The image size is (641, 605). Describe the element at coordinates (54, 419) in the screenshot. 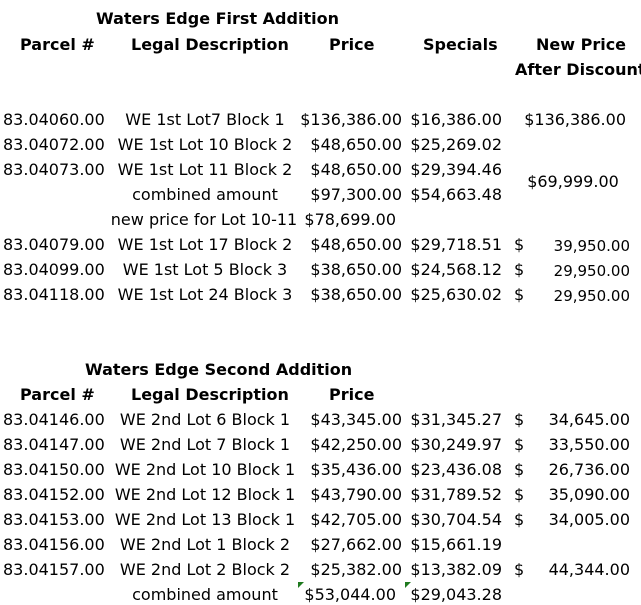

I see `cell-parcel: 83.04146.00` at that location.